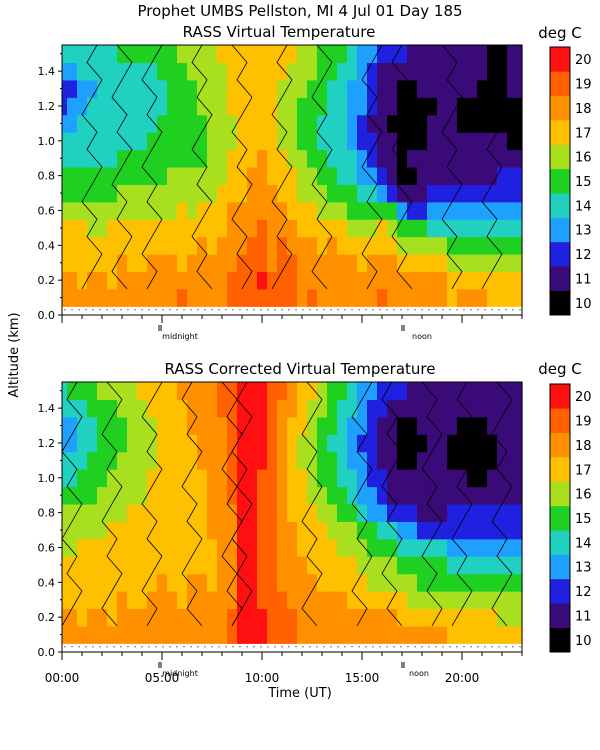  I want to click on y-tick-label: 1.0, so click(47, 141).